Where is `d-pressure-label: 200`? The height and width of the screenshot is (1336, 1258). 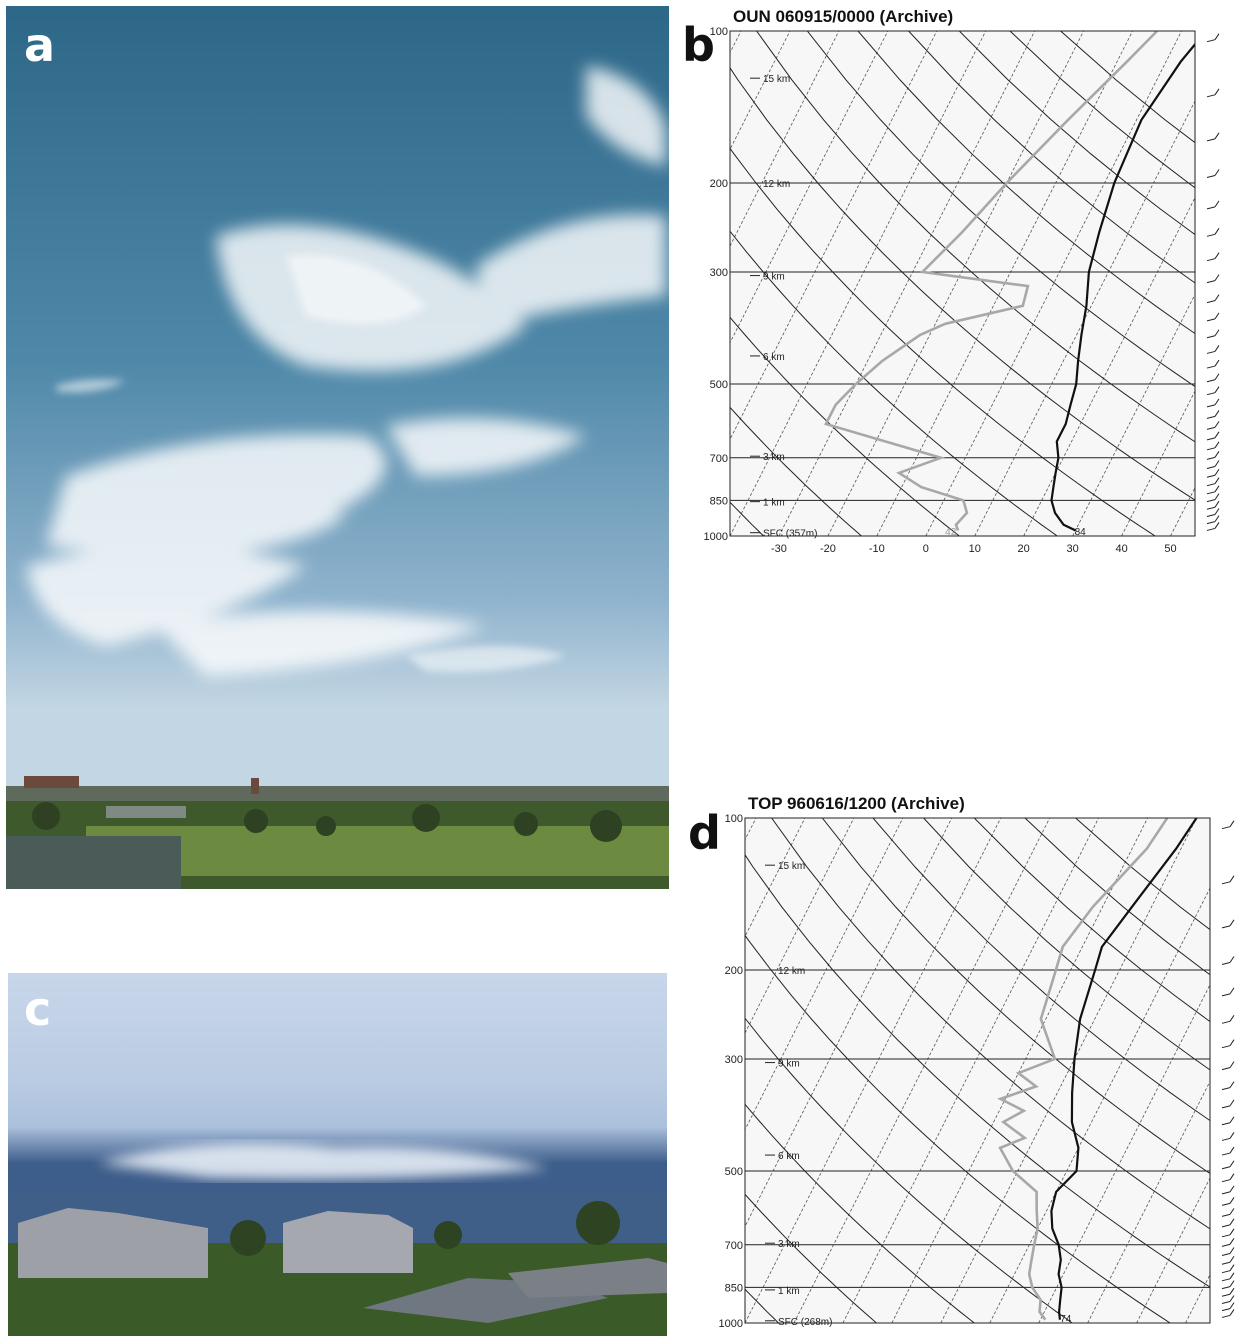
d-pressure-label: 200 is located at coordinates (734, 971).